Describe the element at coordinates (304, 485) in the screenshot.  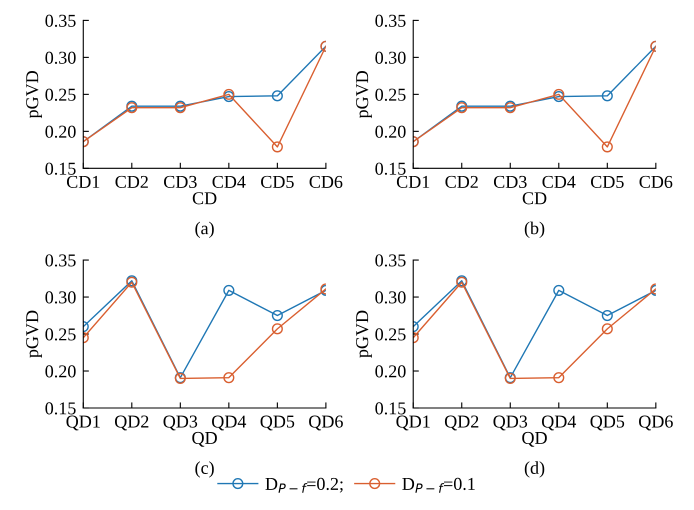
I see `legend-label: D$_{P−f}$=0.2;` at that location.